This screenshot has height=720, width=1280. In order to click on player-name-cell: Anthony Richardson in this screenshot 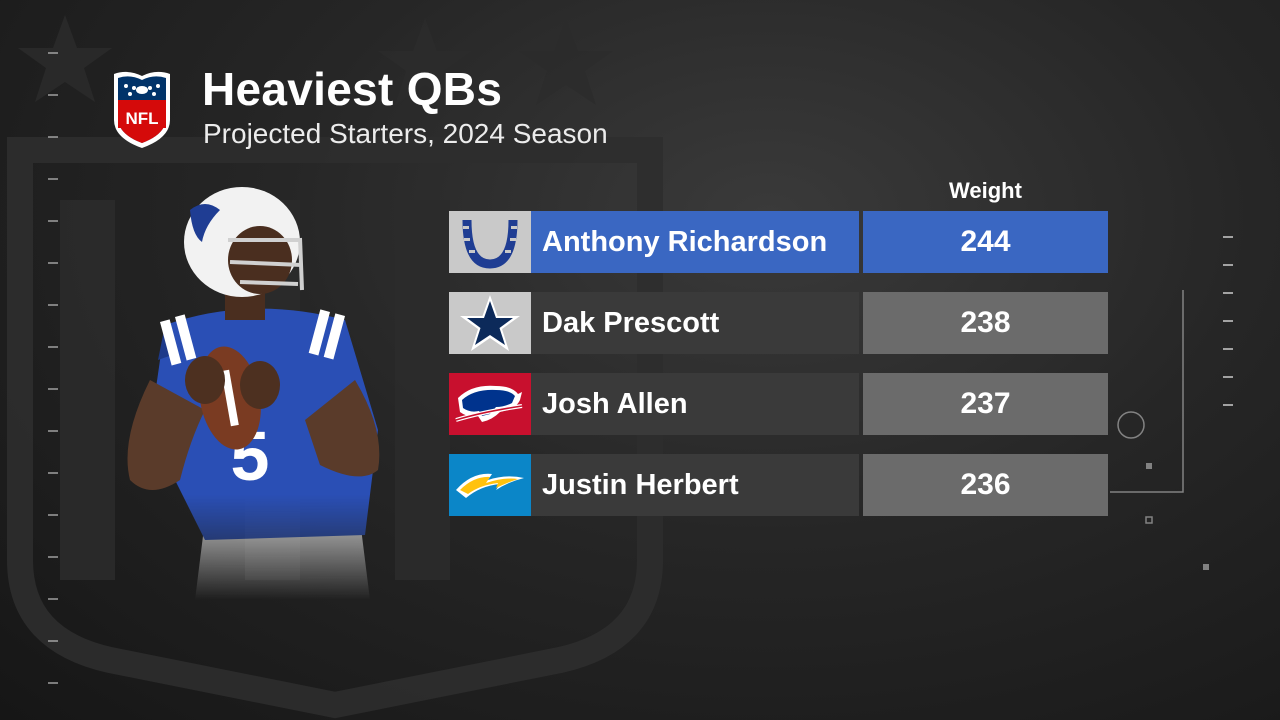, I will do `click(695, 242)`.